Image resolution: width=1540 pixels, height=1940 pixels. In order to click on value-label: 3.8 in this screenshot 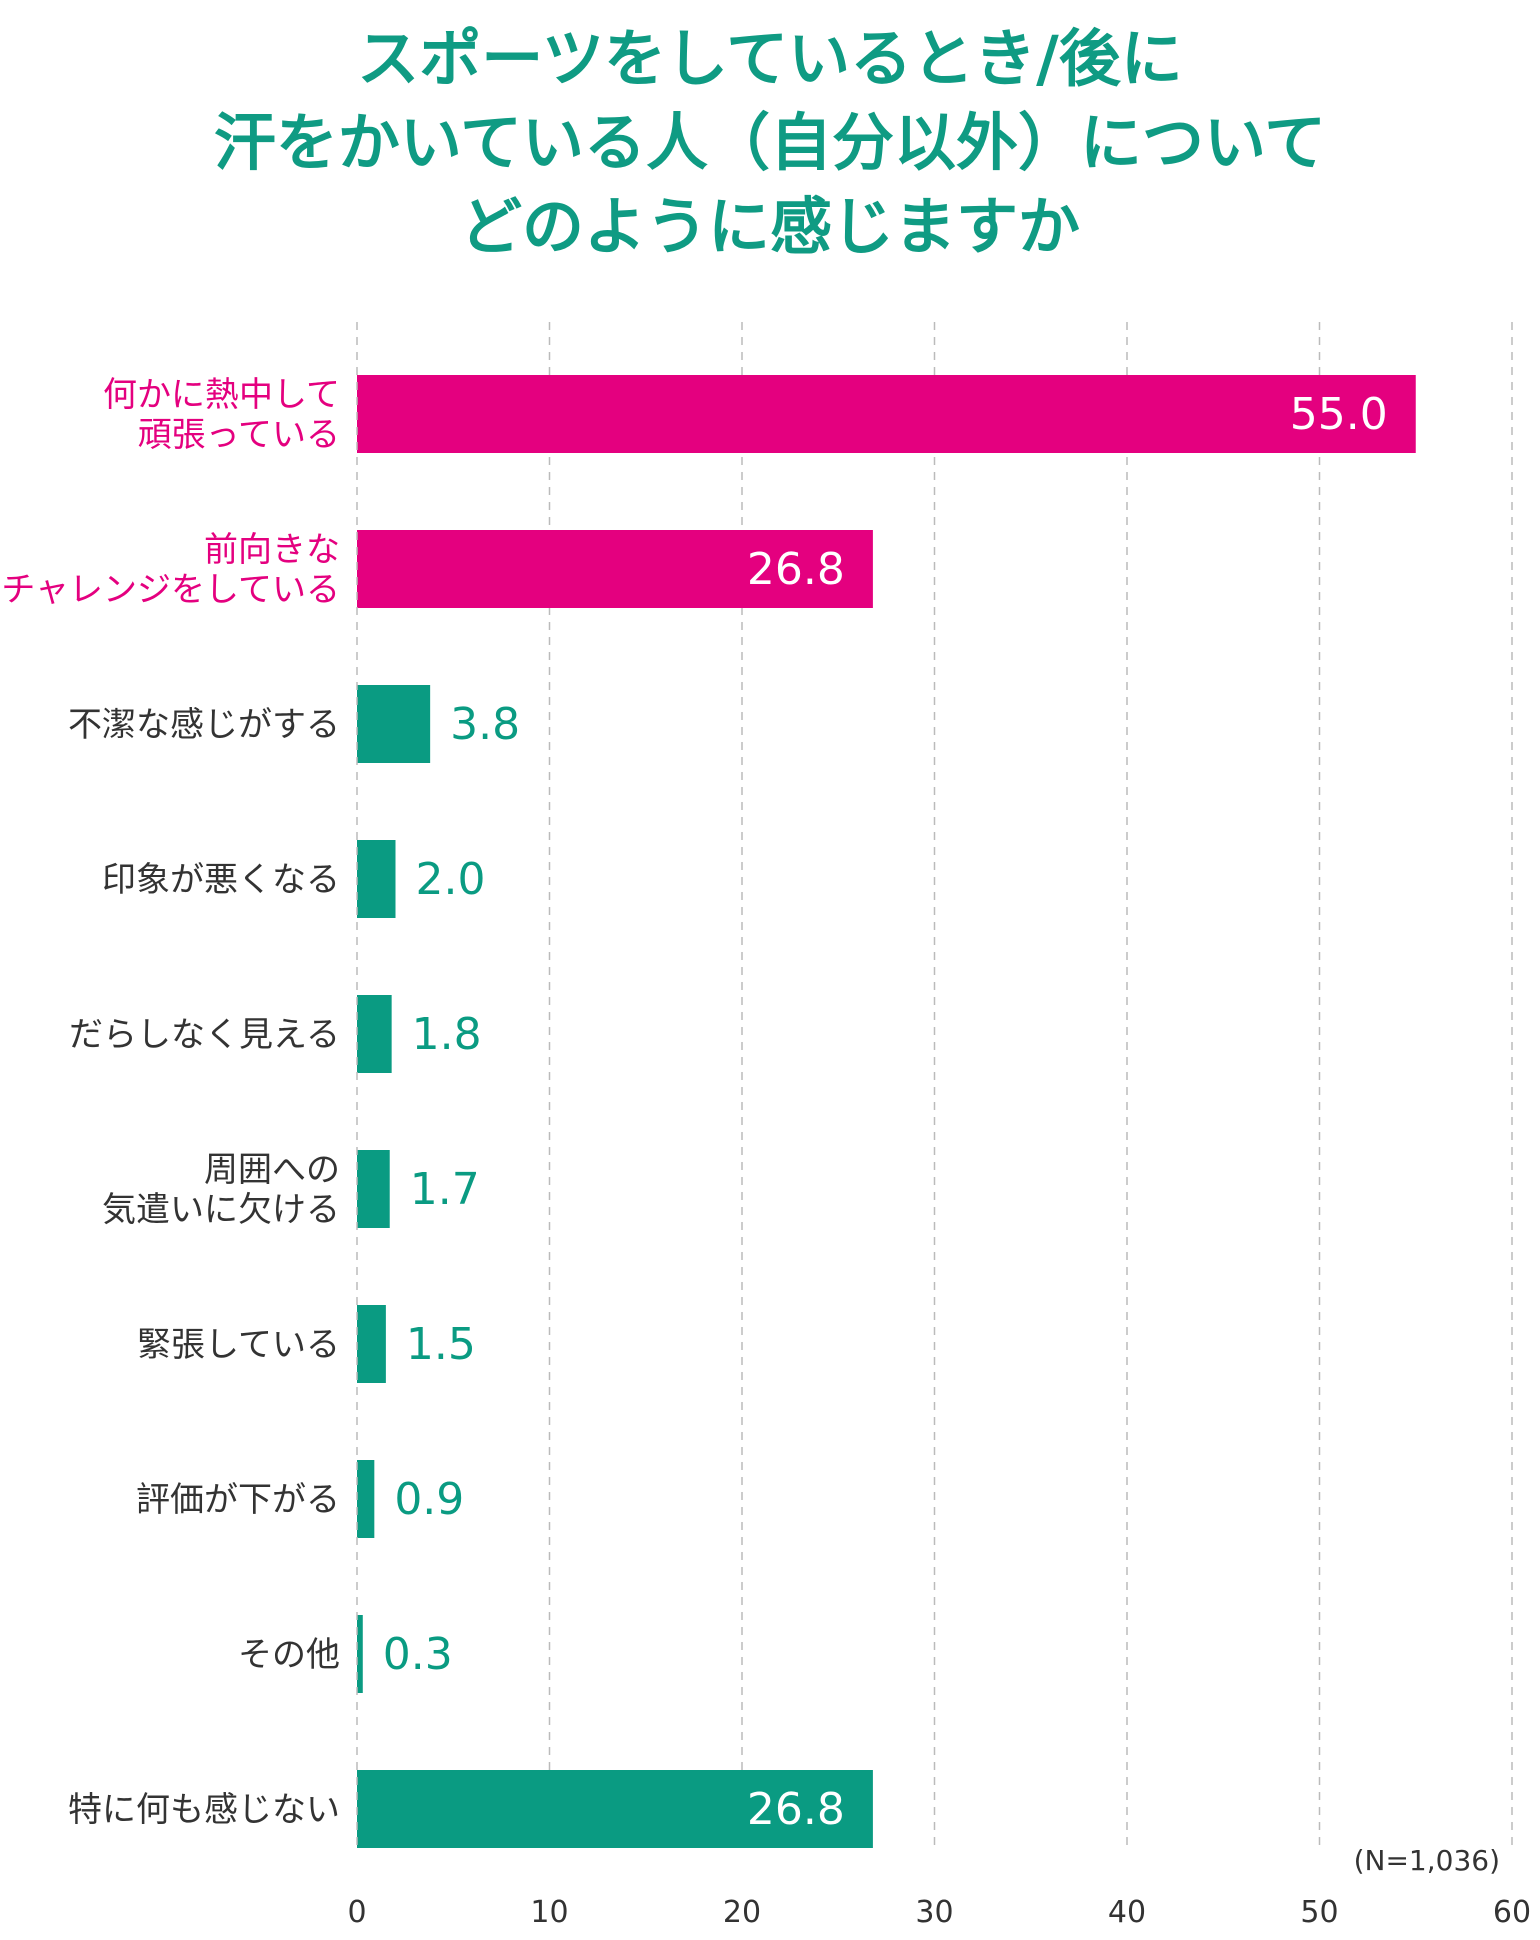, I will do `click(485, 724)`.